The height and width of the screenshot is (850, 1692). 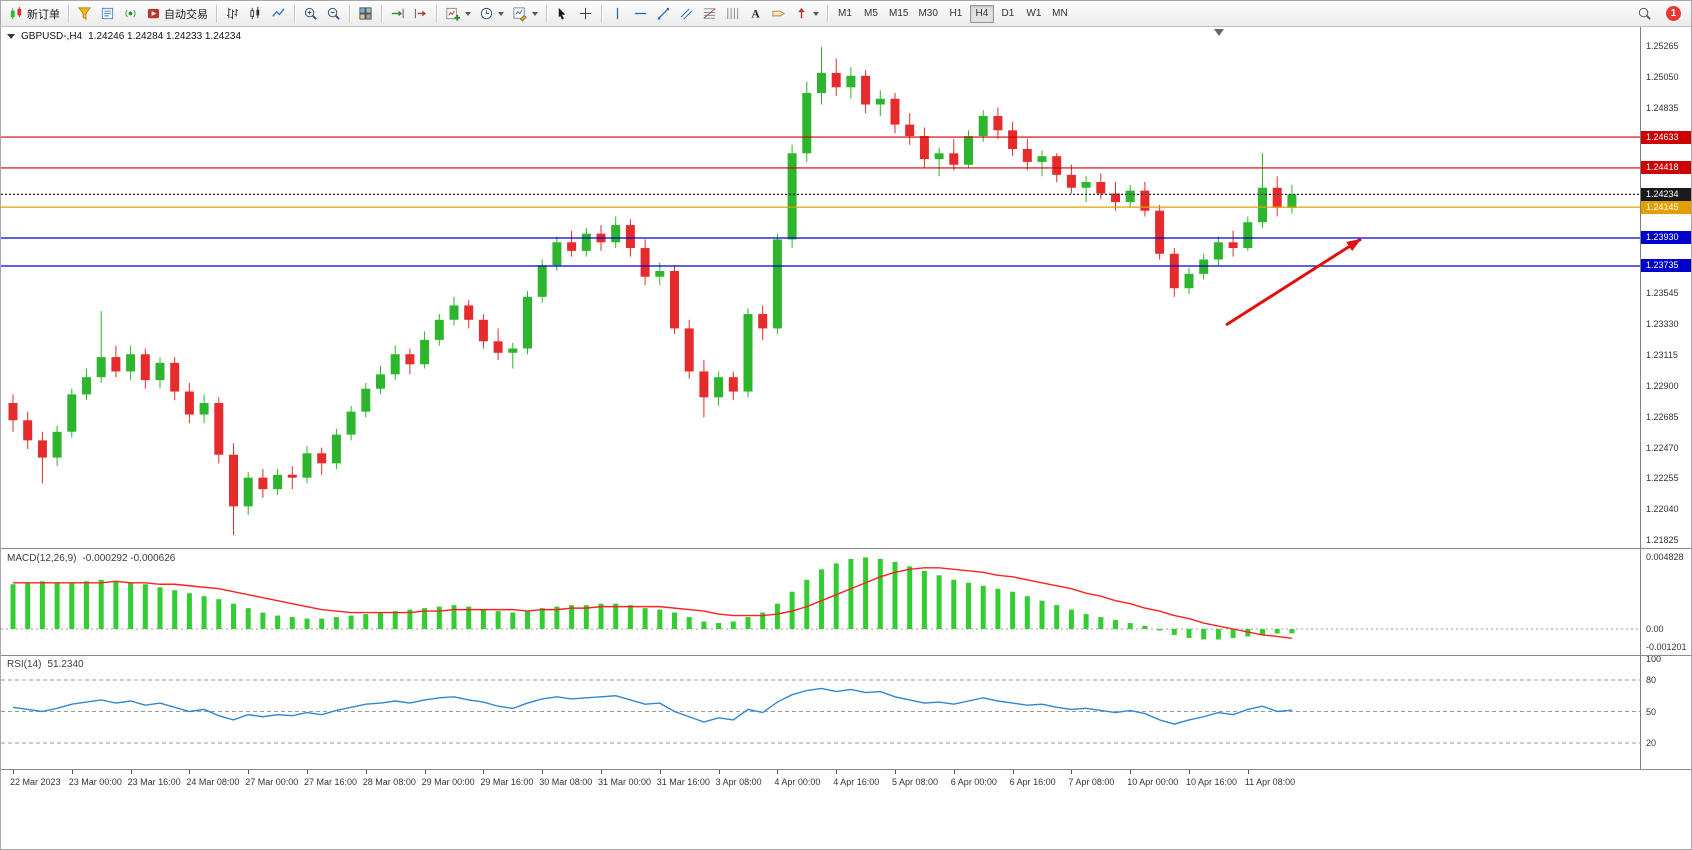 I want to click on text-button: A, so click(x=755, y=14).